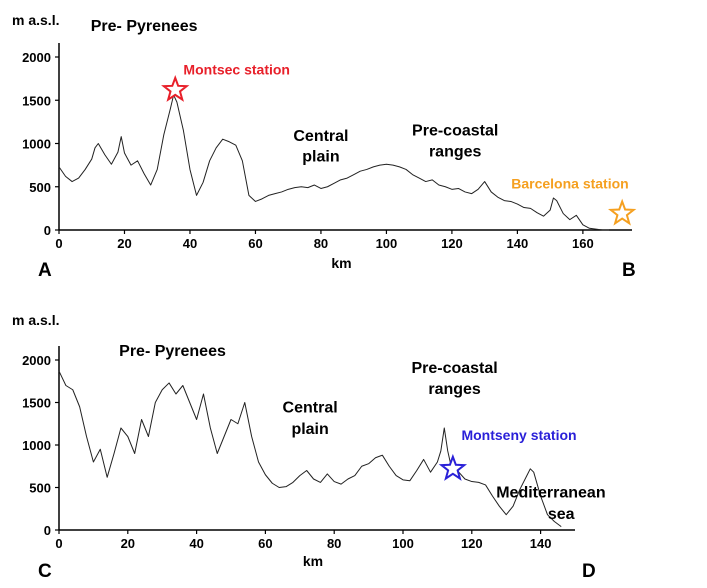 The height and width of the screenshot is (588, 707). What do you see at coordinates (45, 270) in the screenshot?
I see `panel-letter-left: A` at bounding box center [45, 270].